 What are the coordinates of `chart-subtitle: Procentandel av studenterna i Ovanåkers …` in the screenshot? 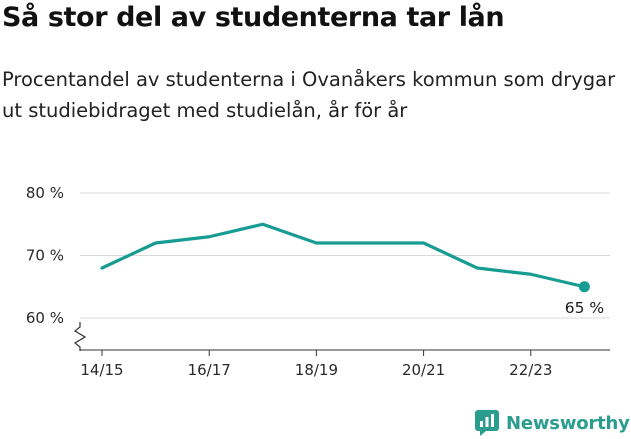 It's located at (309, 95).